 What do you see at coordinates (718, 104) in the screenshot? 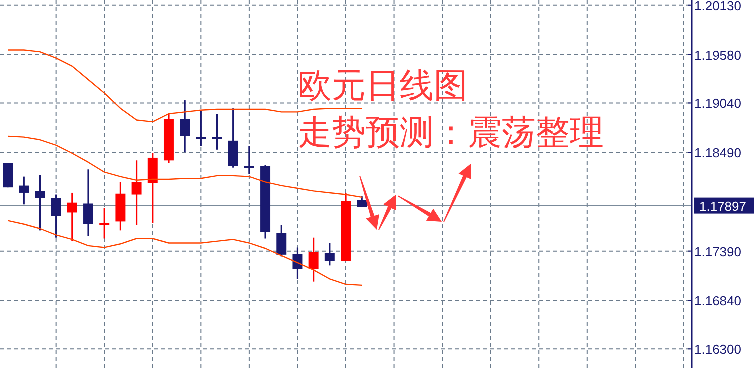
I see `y-tick-label: 1.19040` at bounding box center [718, 104].